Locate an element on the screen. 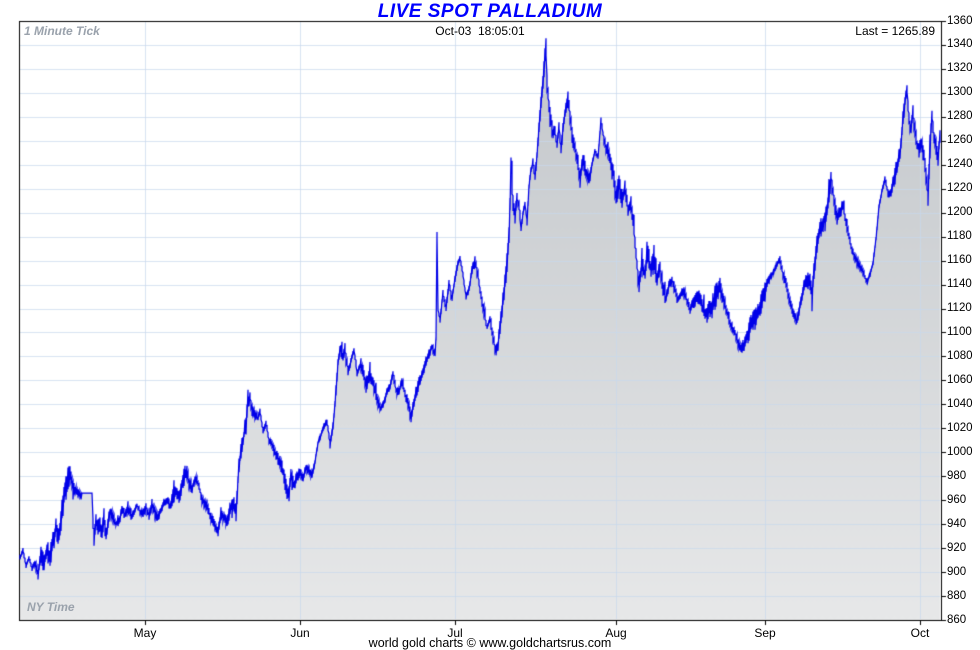 The height and width of the screenshot is (650, 980). y-axis-label: 1000 is located at coordinates (960, 451).